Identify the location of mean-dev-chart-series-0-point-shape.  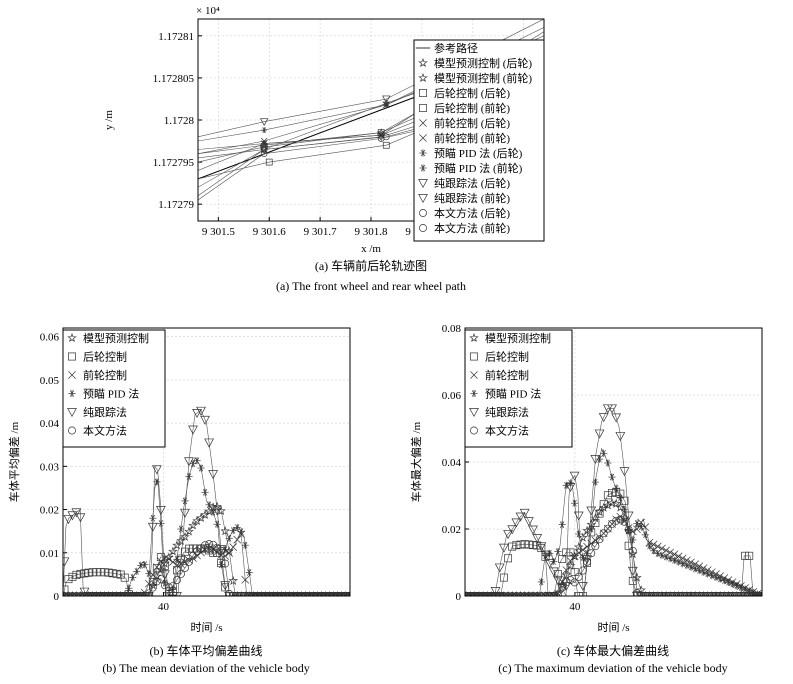
(189, 531).